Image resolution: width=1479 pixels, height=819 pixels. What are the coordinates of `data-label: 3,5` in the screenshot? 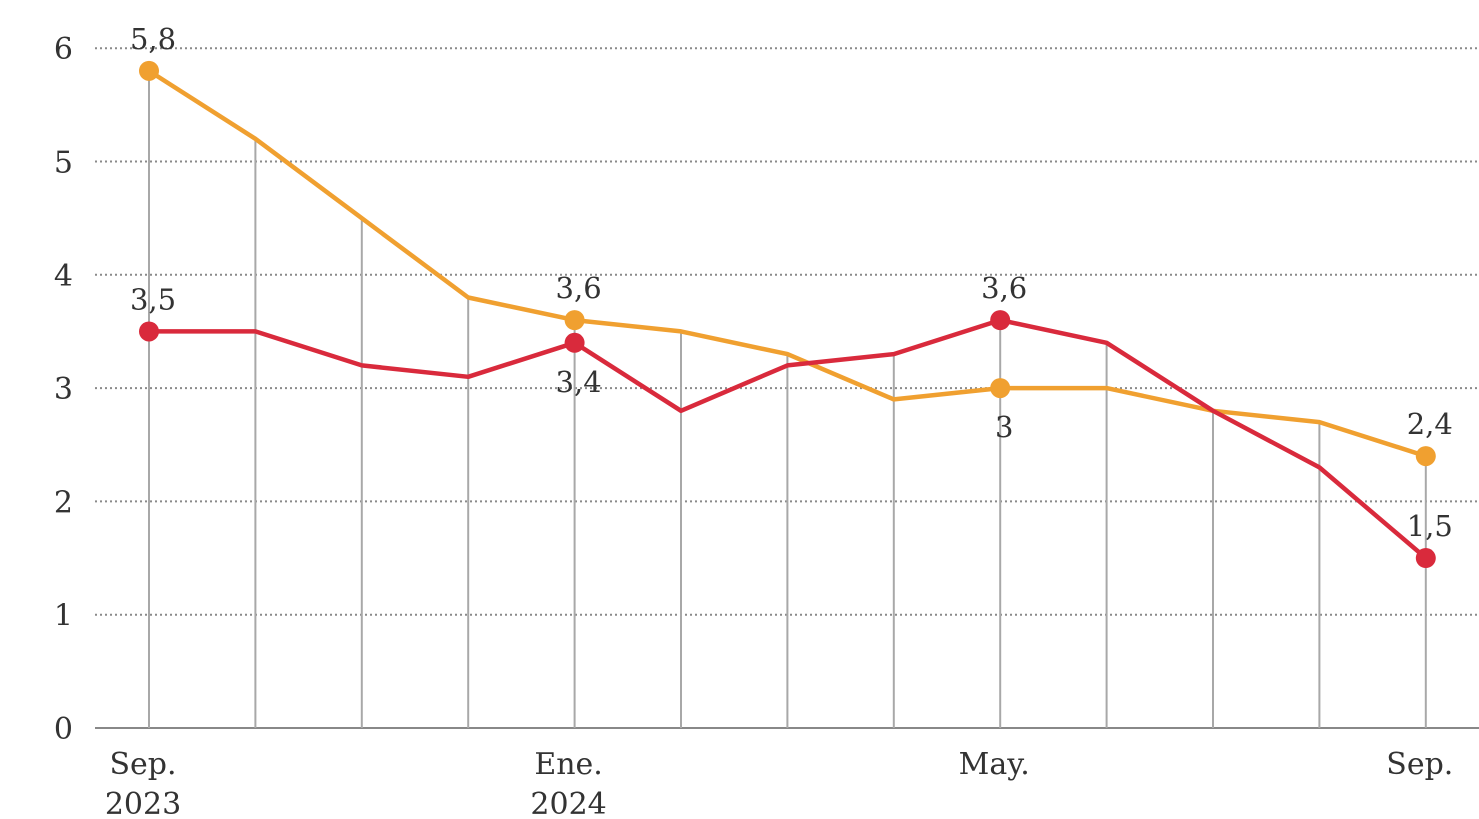 It's located at (153, 299).